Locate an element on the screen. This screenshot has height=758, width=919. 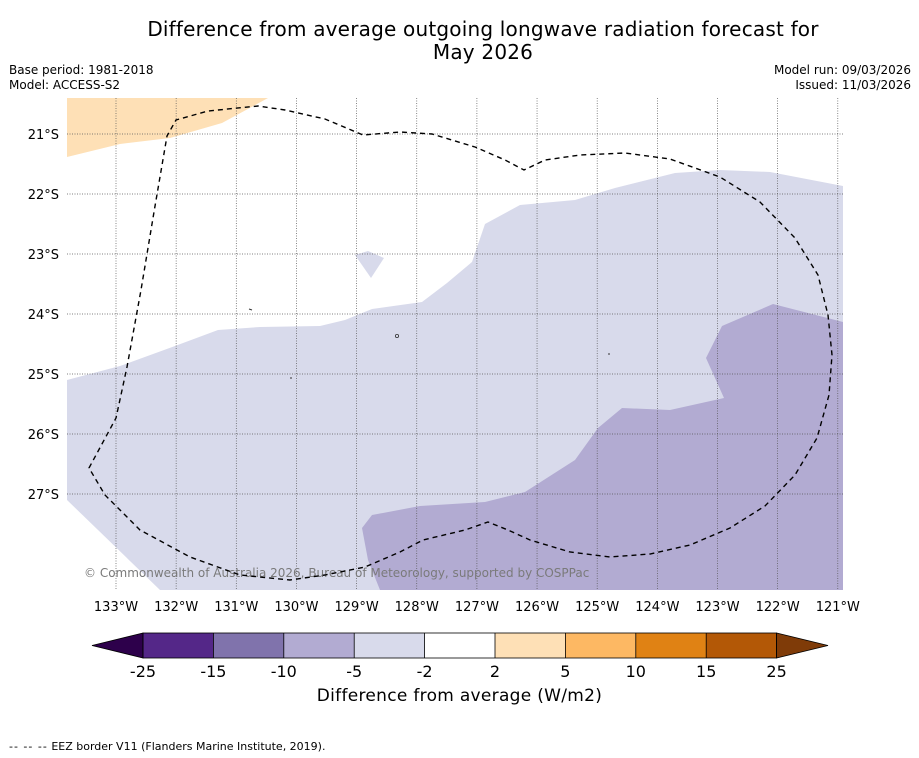
colorbar-tick-label: 5 is located at coordinates (565, 671).